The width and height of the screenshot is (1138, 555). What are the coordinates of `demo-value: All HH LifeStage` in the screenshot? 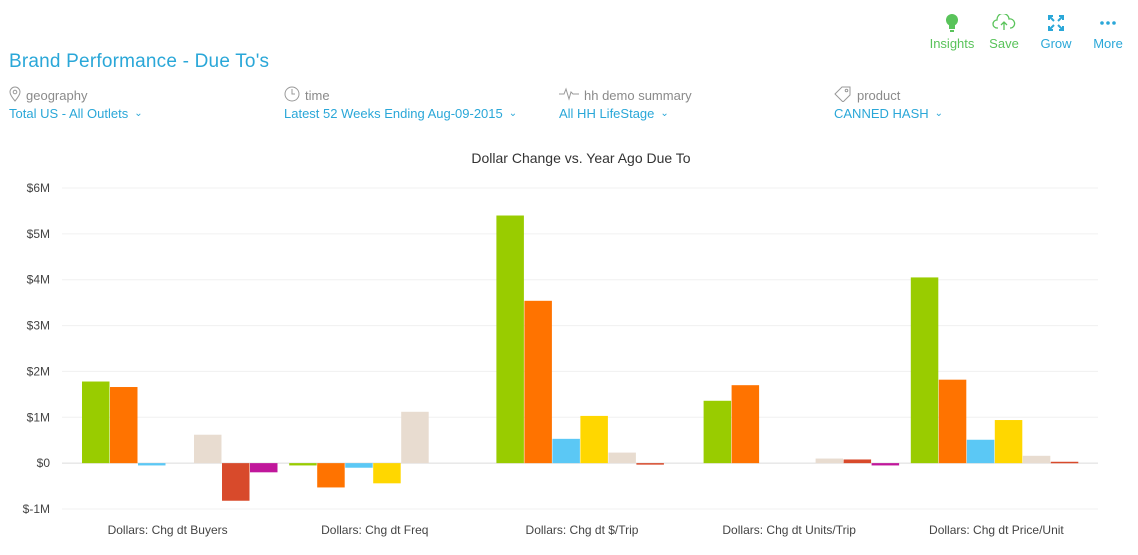 It's located at (607, 113).